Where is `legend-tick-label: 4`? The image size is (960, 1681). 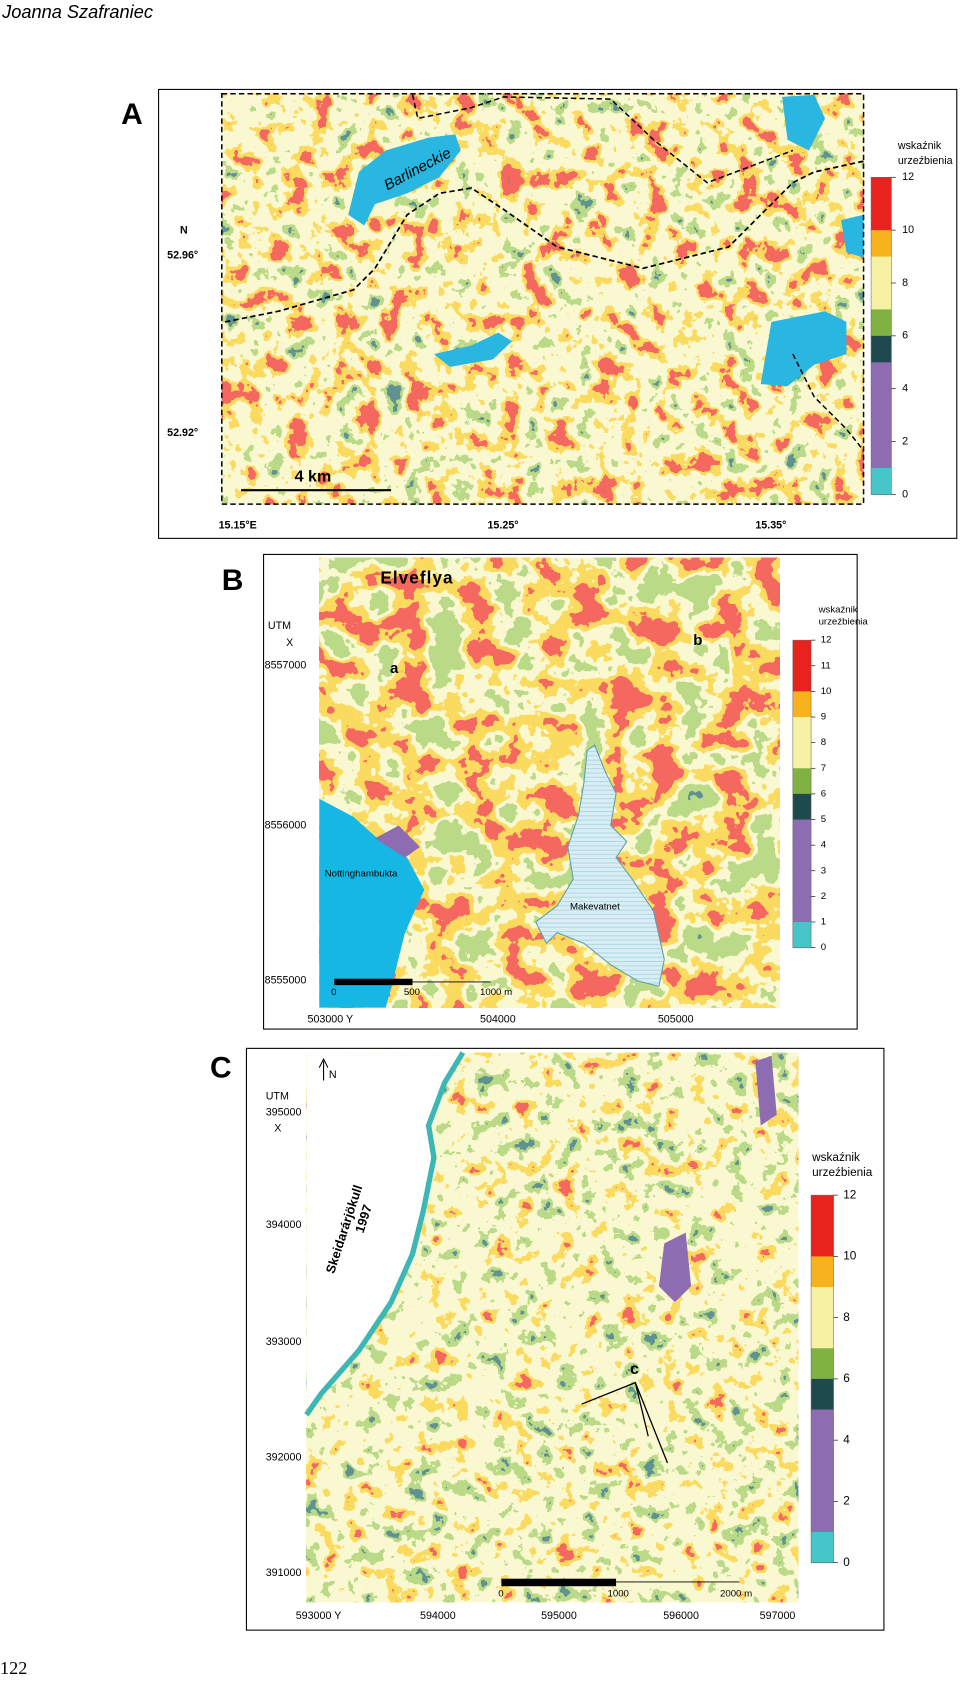 legend-tick-label: 4 is located at coordinates (846, 1439).